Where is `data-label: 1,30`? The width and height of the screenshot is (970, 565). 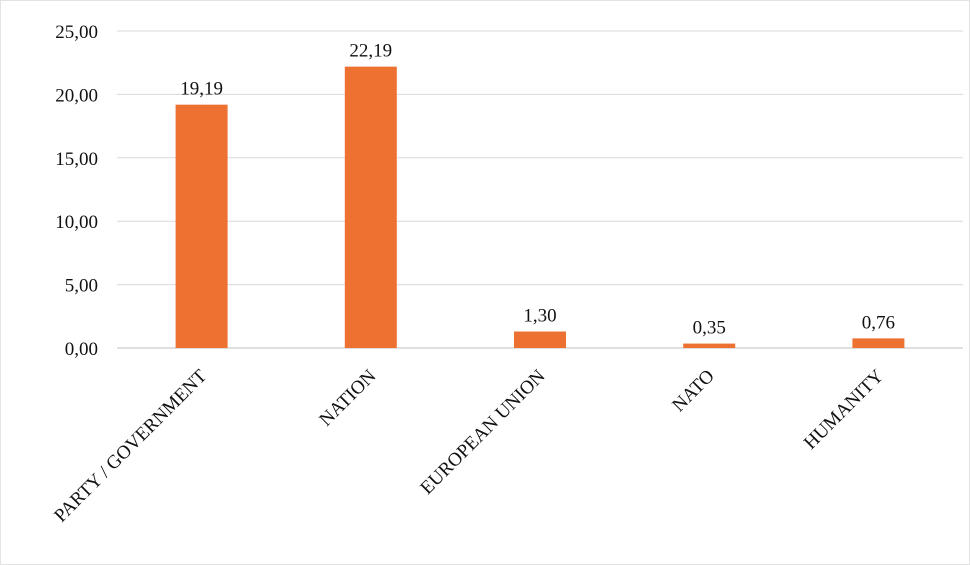
data-label: 1,30 is located at coordinates (539, 316).